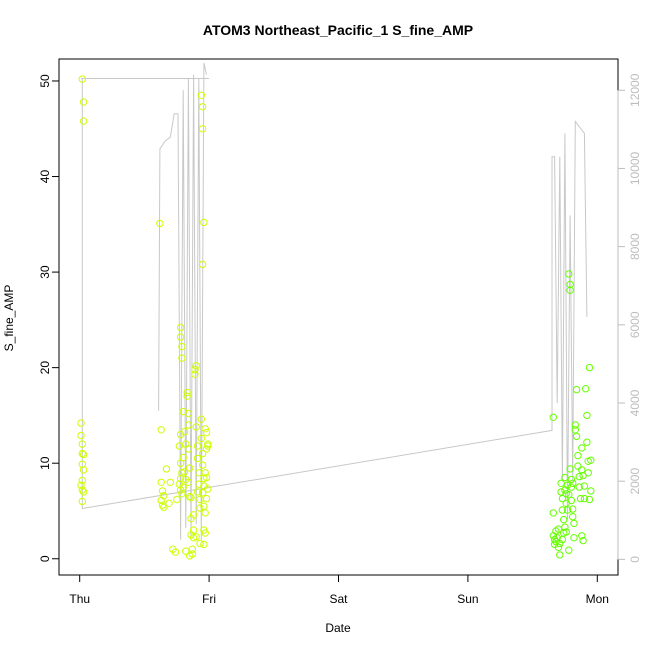 This screenshot has height=650, width=650. I want to click on left-y-tick-label: 20, so click(45, 368).